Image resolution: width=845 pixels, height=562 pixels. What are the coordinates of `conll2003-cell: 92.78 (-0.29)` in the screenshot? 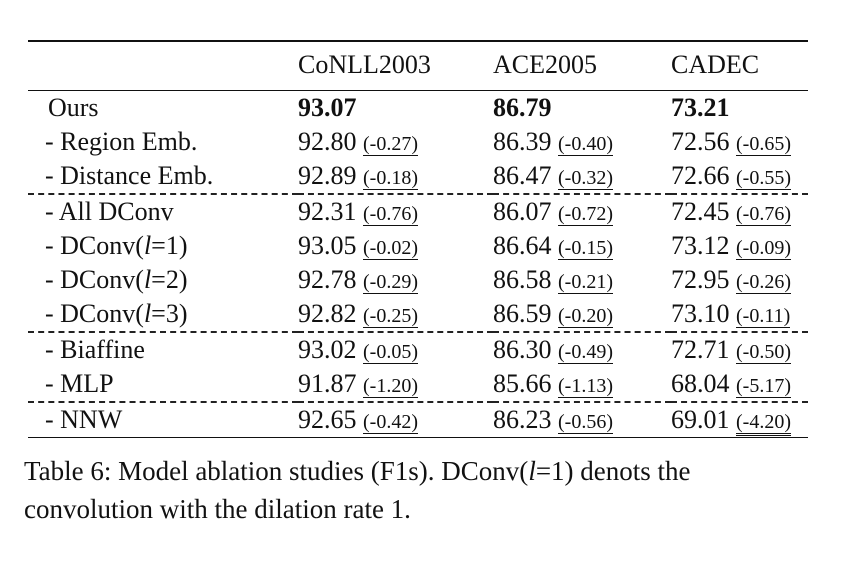 It's located at (395, 280).